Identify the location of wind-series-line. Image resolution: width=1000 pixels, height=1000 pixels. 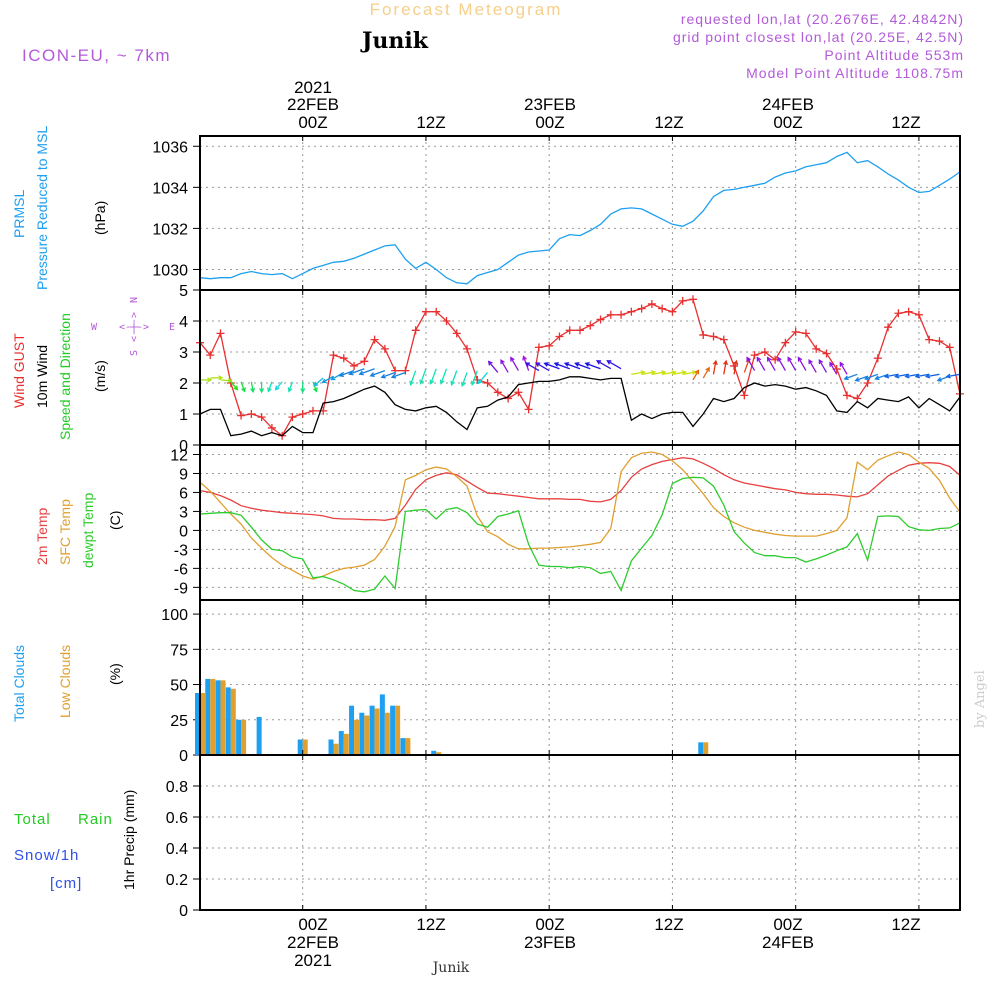
(580, 367).